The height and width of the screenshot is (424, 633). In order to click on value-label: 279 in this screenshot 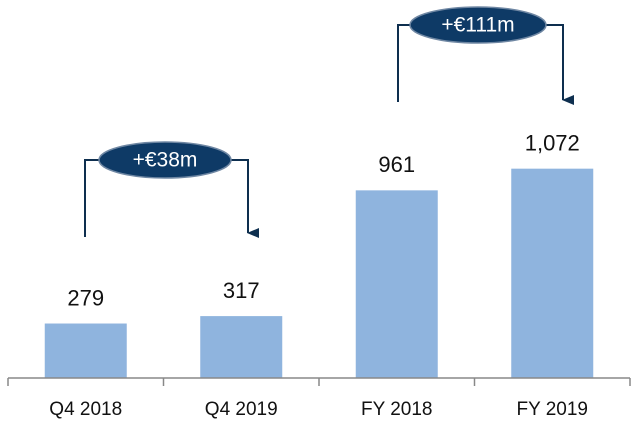, I will do `click(85, 297)`.